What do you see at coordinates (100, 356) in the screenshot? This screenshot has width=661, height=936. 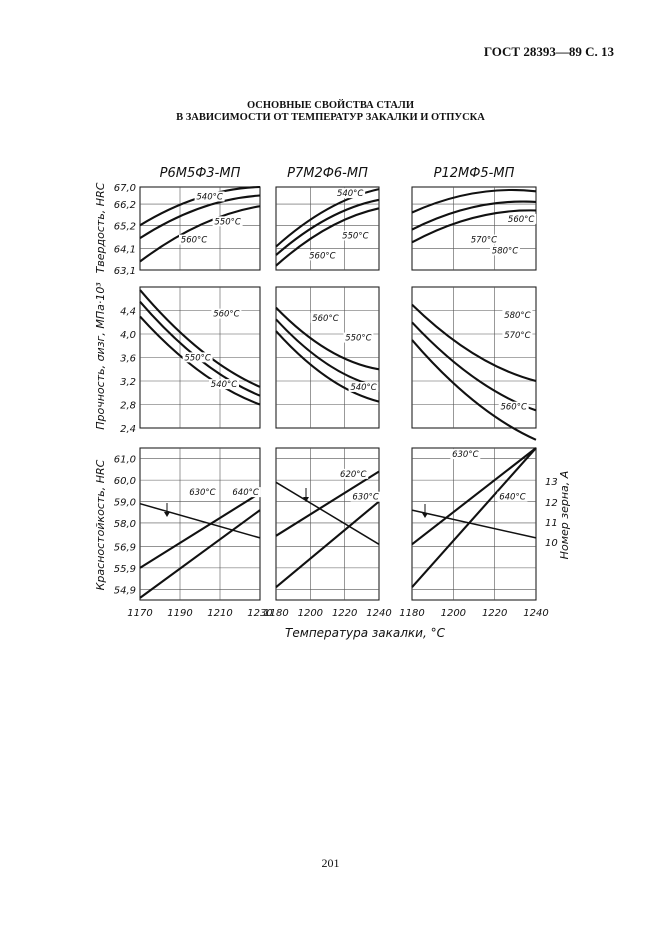 I see `row-label-strength: Прочность, σизг, МПа·10³` at bounding box center [100, 356].